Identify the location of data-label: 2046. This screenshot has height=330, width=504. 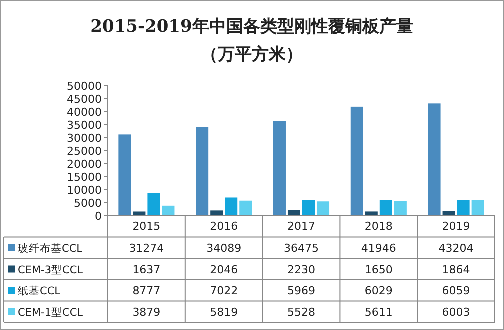
(224, 269).